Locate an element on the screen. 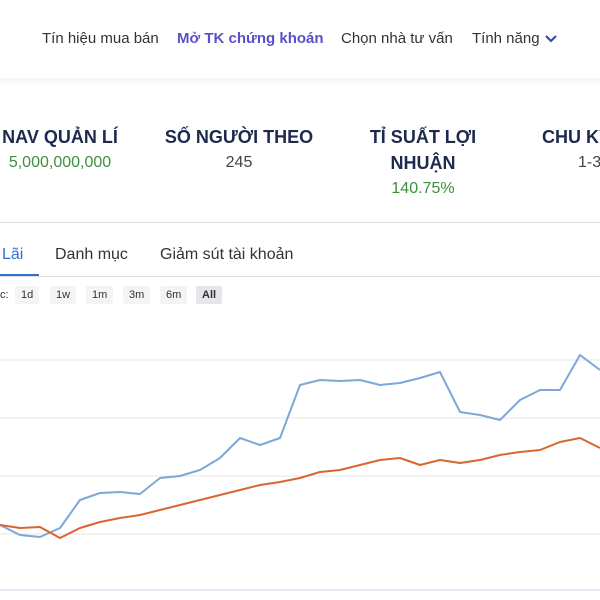 Image resolution: width=600 pixels, height=600 pixels. tab-underline is located at coordinates (19, 275).